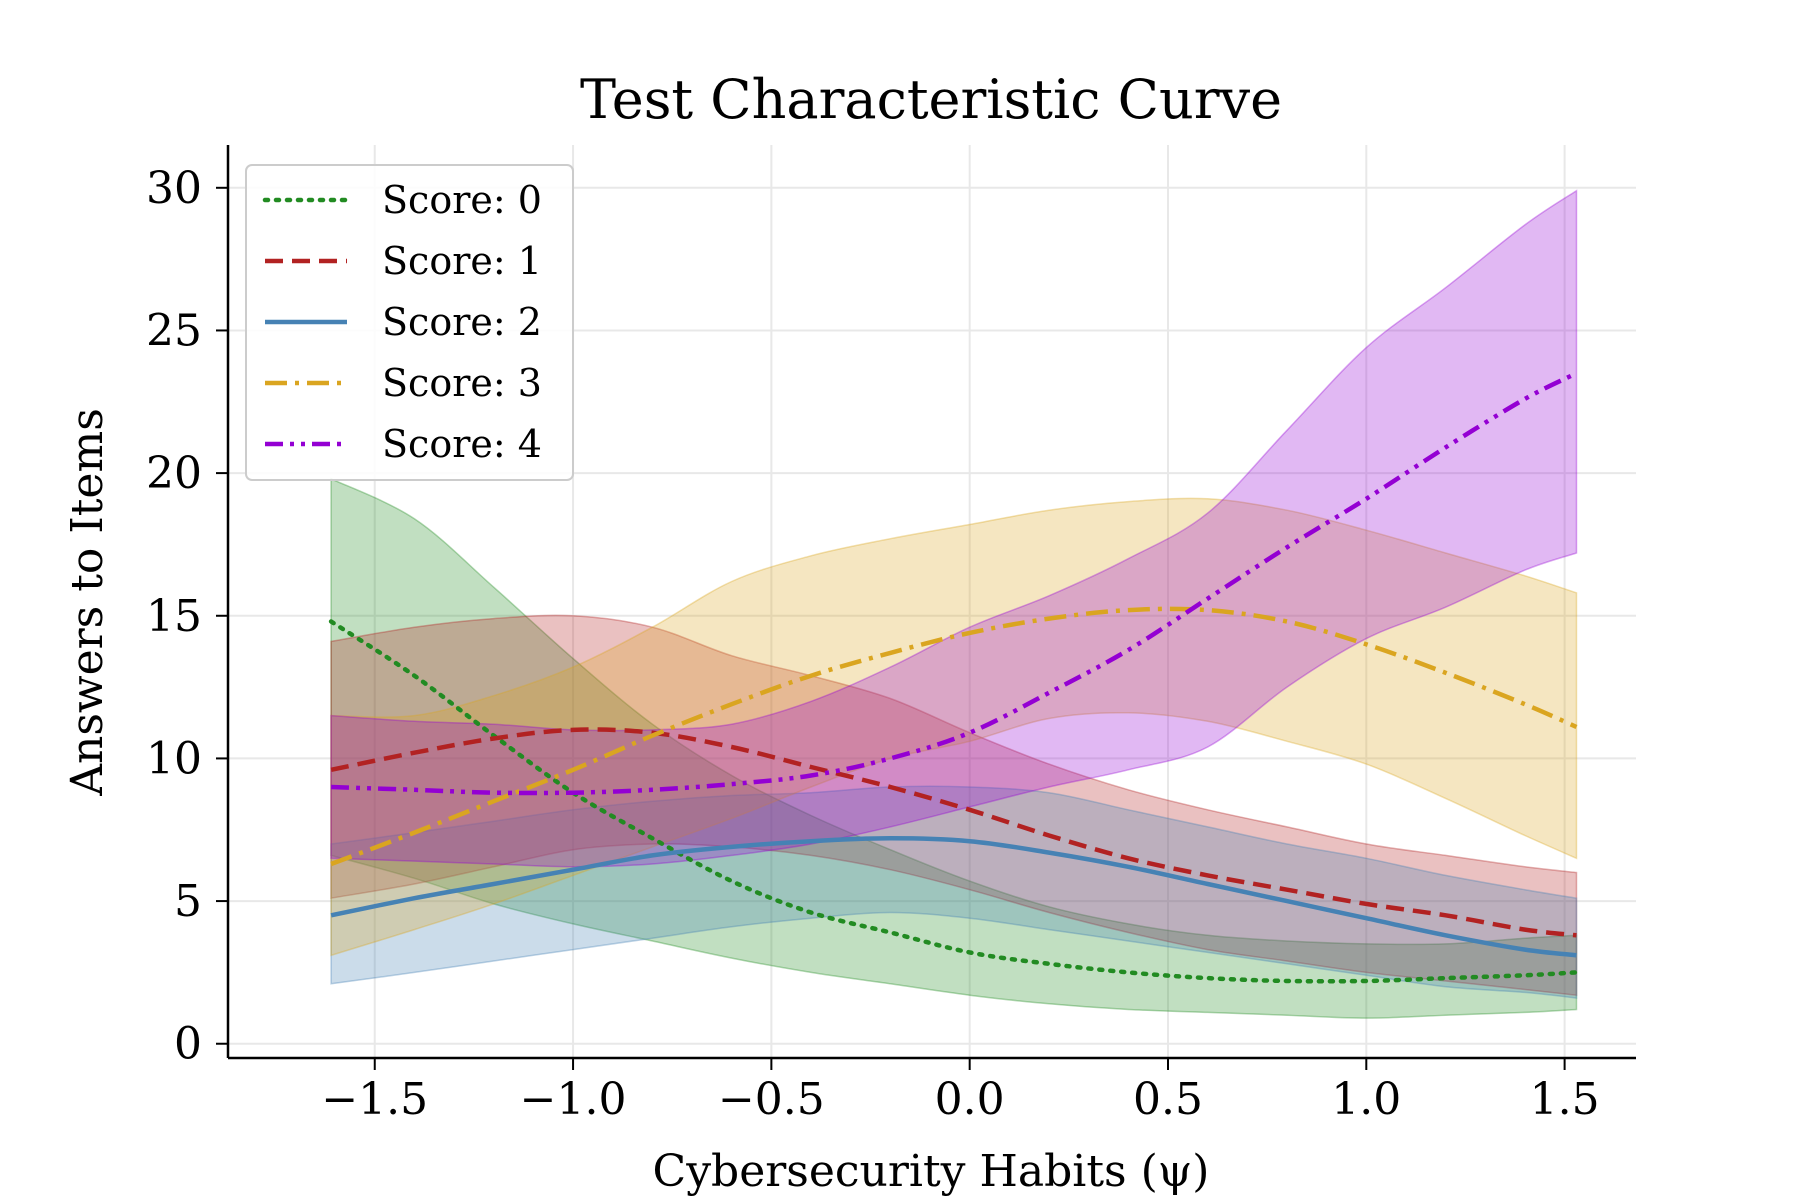 This screenshot has width=1800, height=1200. Describe the element at coordinates (462, 322) in the screenshot. I see `legend-label-score-2: Score: 2` at that location.